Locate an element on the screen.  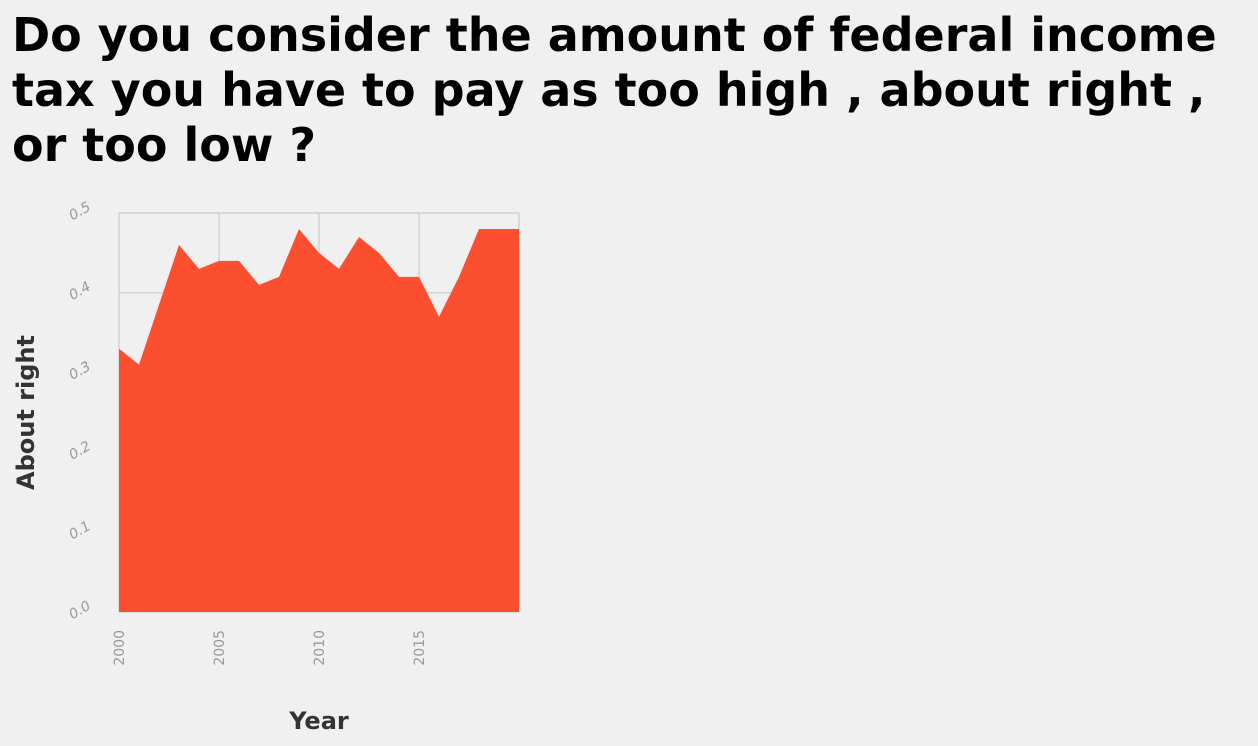
x-tick-label: 2015 is located at coordinates (420, 648).